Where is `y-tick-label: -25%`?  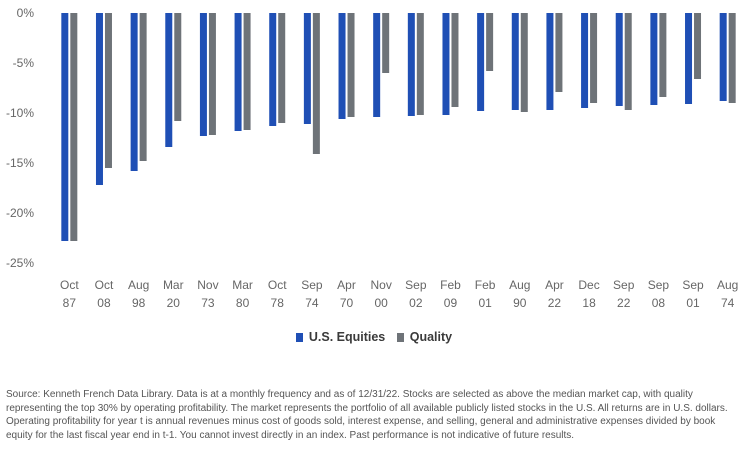
y-tick-label: -25% is located at coordinates (20, 263).